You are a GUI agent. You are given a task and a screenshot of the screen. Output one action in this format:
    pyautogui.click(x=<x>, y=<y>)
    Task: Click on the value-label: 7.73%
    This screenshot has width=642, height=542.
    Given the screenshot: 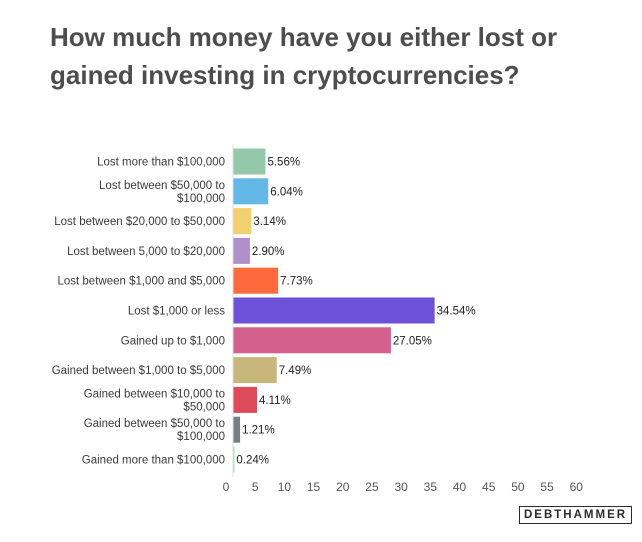 What is the action you would take?
    pyautogui.click(x=296, y=282)
    